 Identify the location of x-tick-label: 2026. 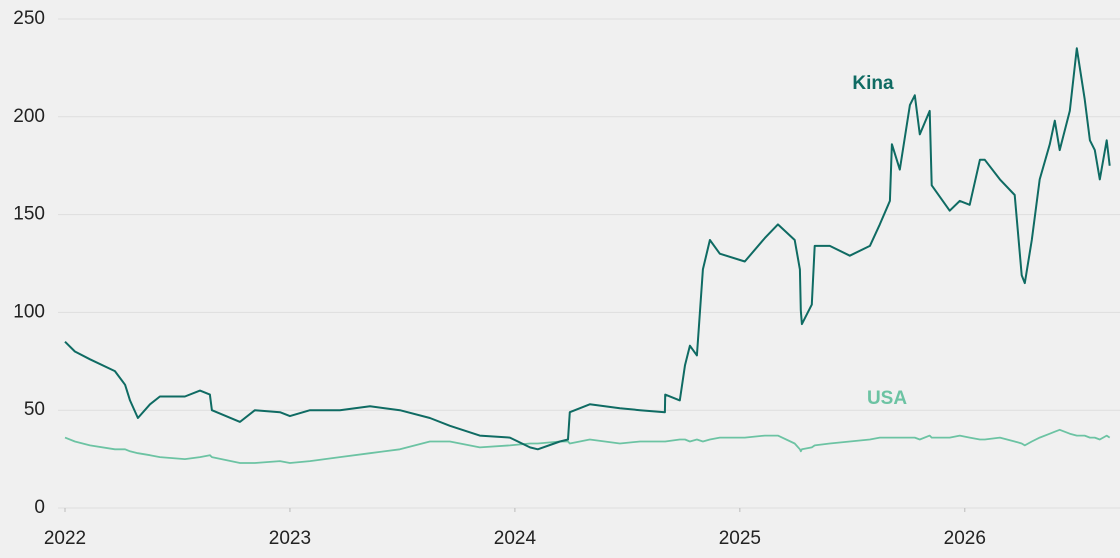
(965, 538).